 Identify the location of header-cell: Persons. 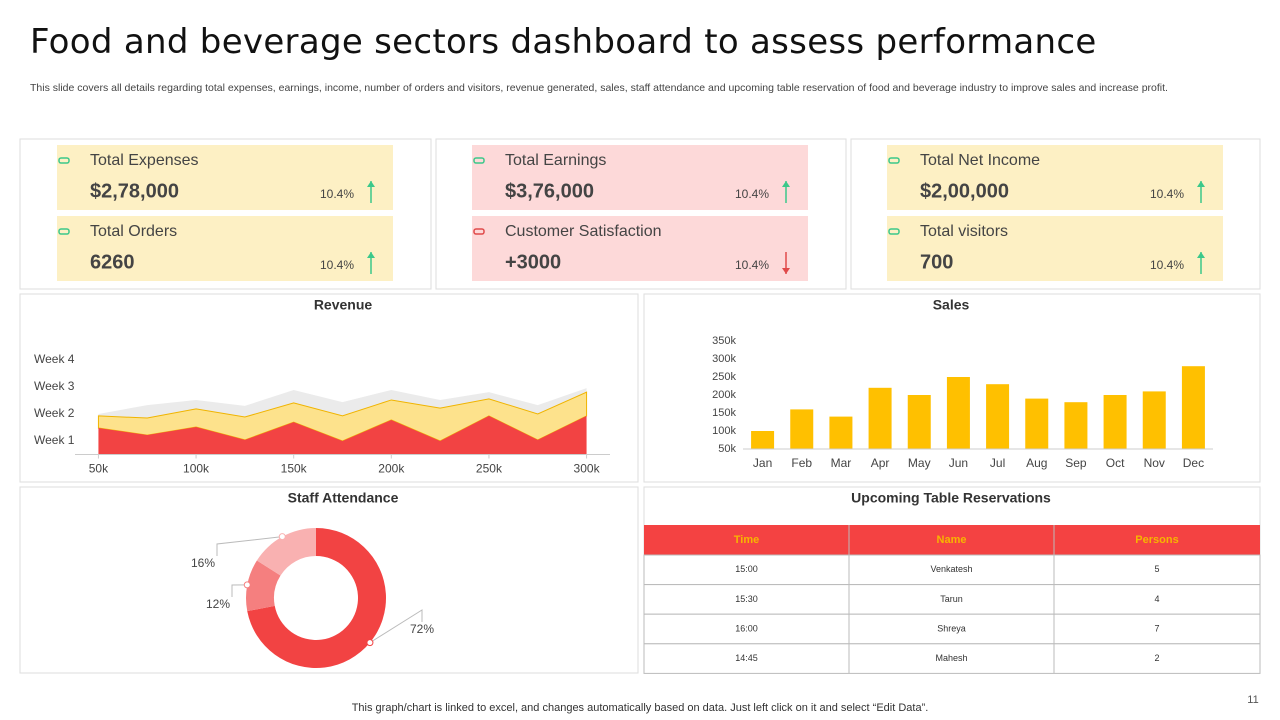
(1156, 540).